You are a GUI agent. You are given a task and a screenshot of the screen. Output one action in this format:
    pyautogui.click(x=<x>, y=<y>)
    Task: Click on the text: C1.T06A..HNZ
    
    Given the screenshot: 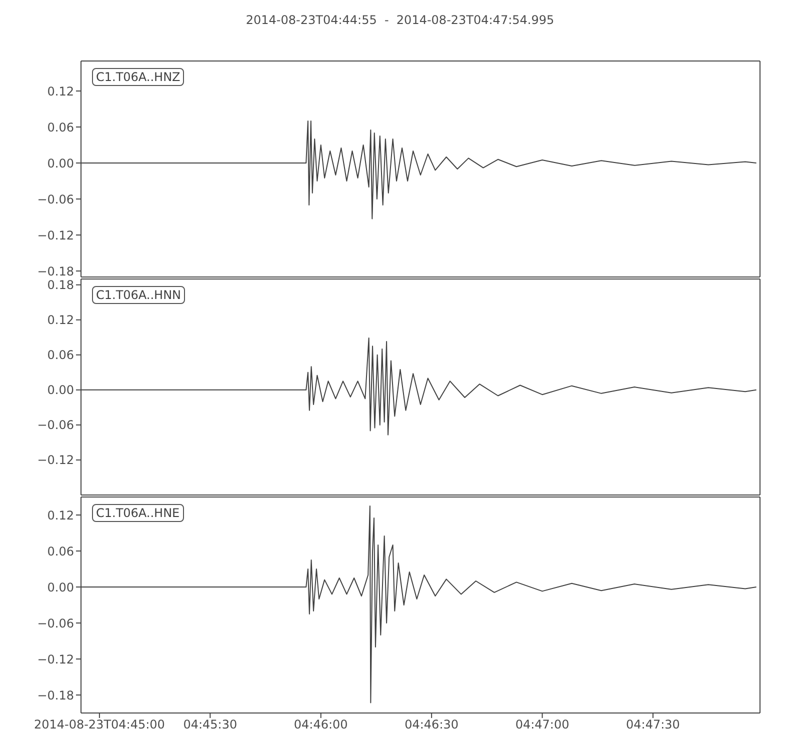 What is the action you would take?
    pyautogui.click(x=138, y=77)
    